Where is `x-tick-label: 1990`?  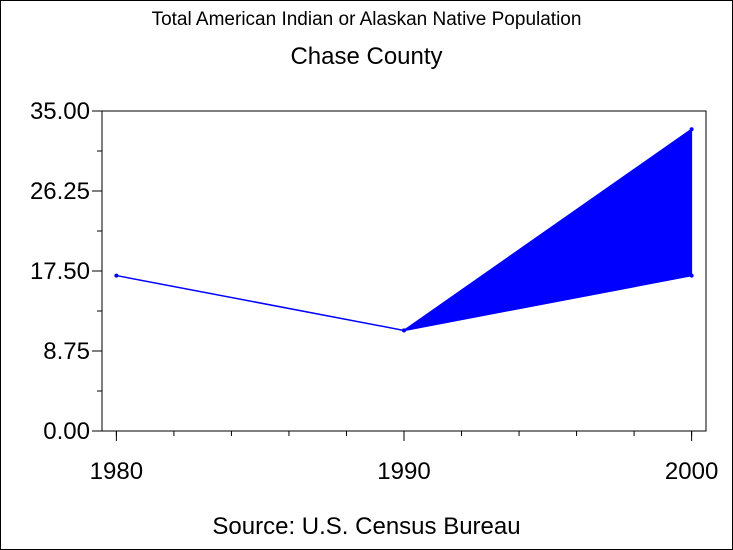 x-tick-label: 1990 is located at coordinates (403, 471).